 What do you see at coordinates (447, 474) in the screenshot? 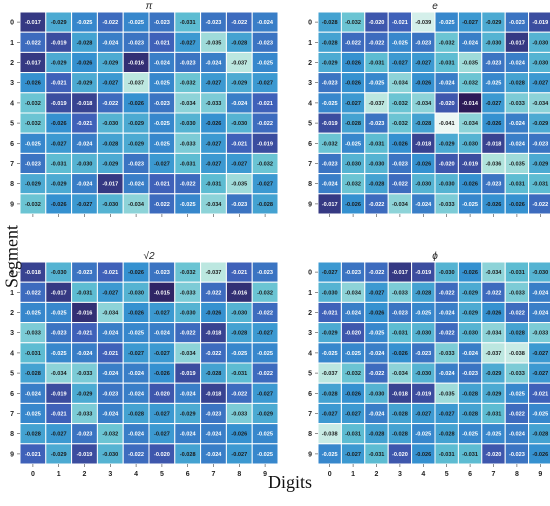
I see `x-tick-label: 5` at bounding box center [447, 474].